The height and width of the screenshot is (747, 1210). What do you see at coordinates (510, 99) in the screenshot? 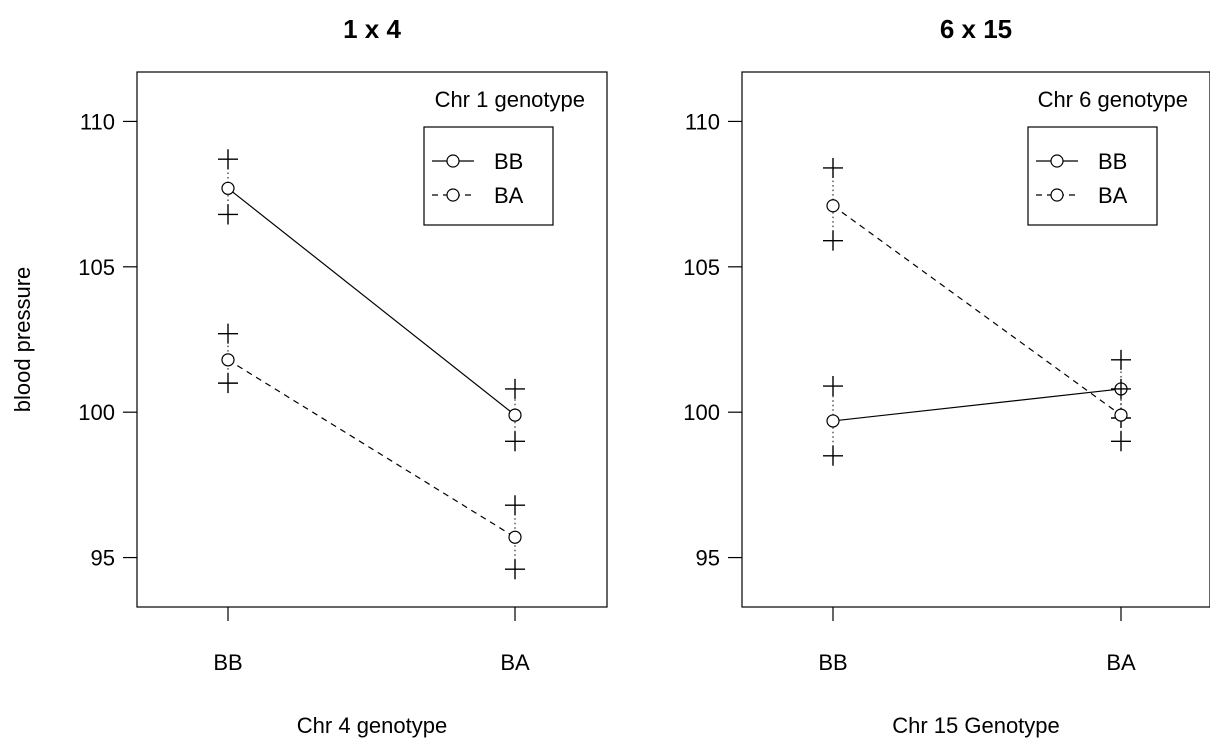
I see `legend-title: Chr 1 genotype` at bounding box center [510, 99].